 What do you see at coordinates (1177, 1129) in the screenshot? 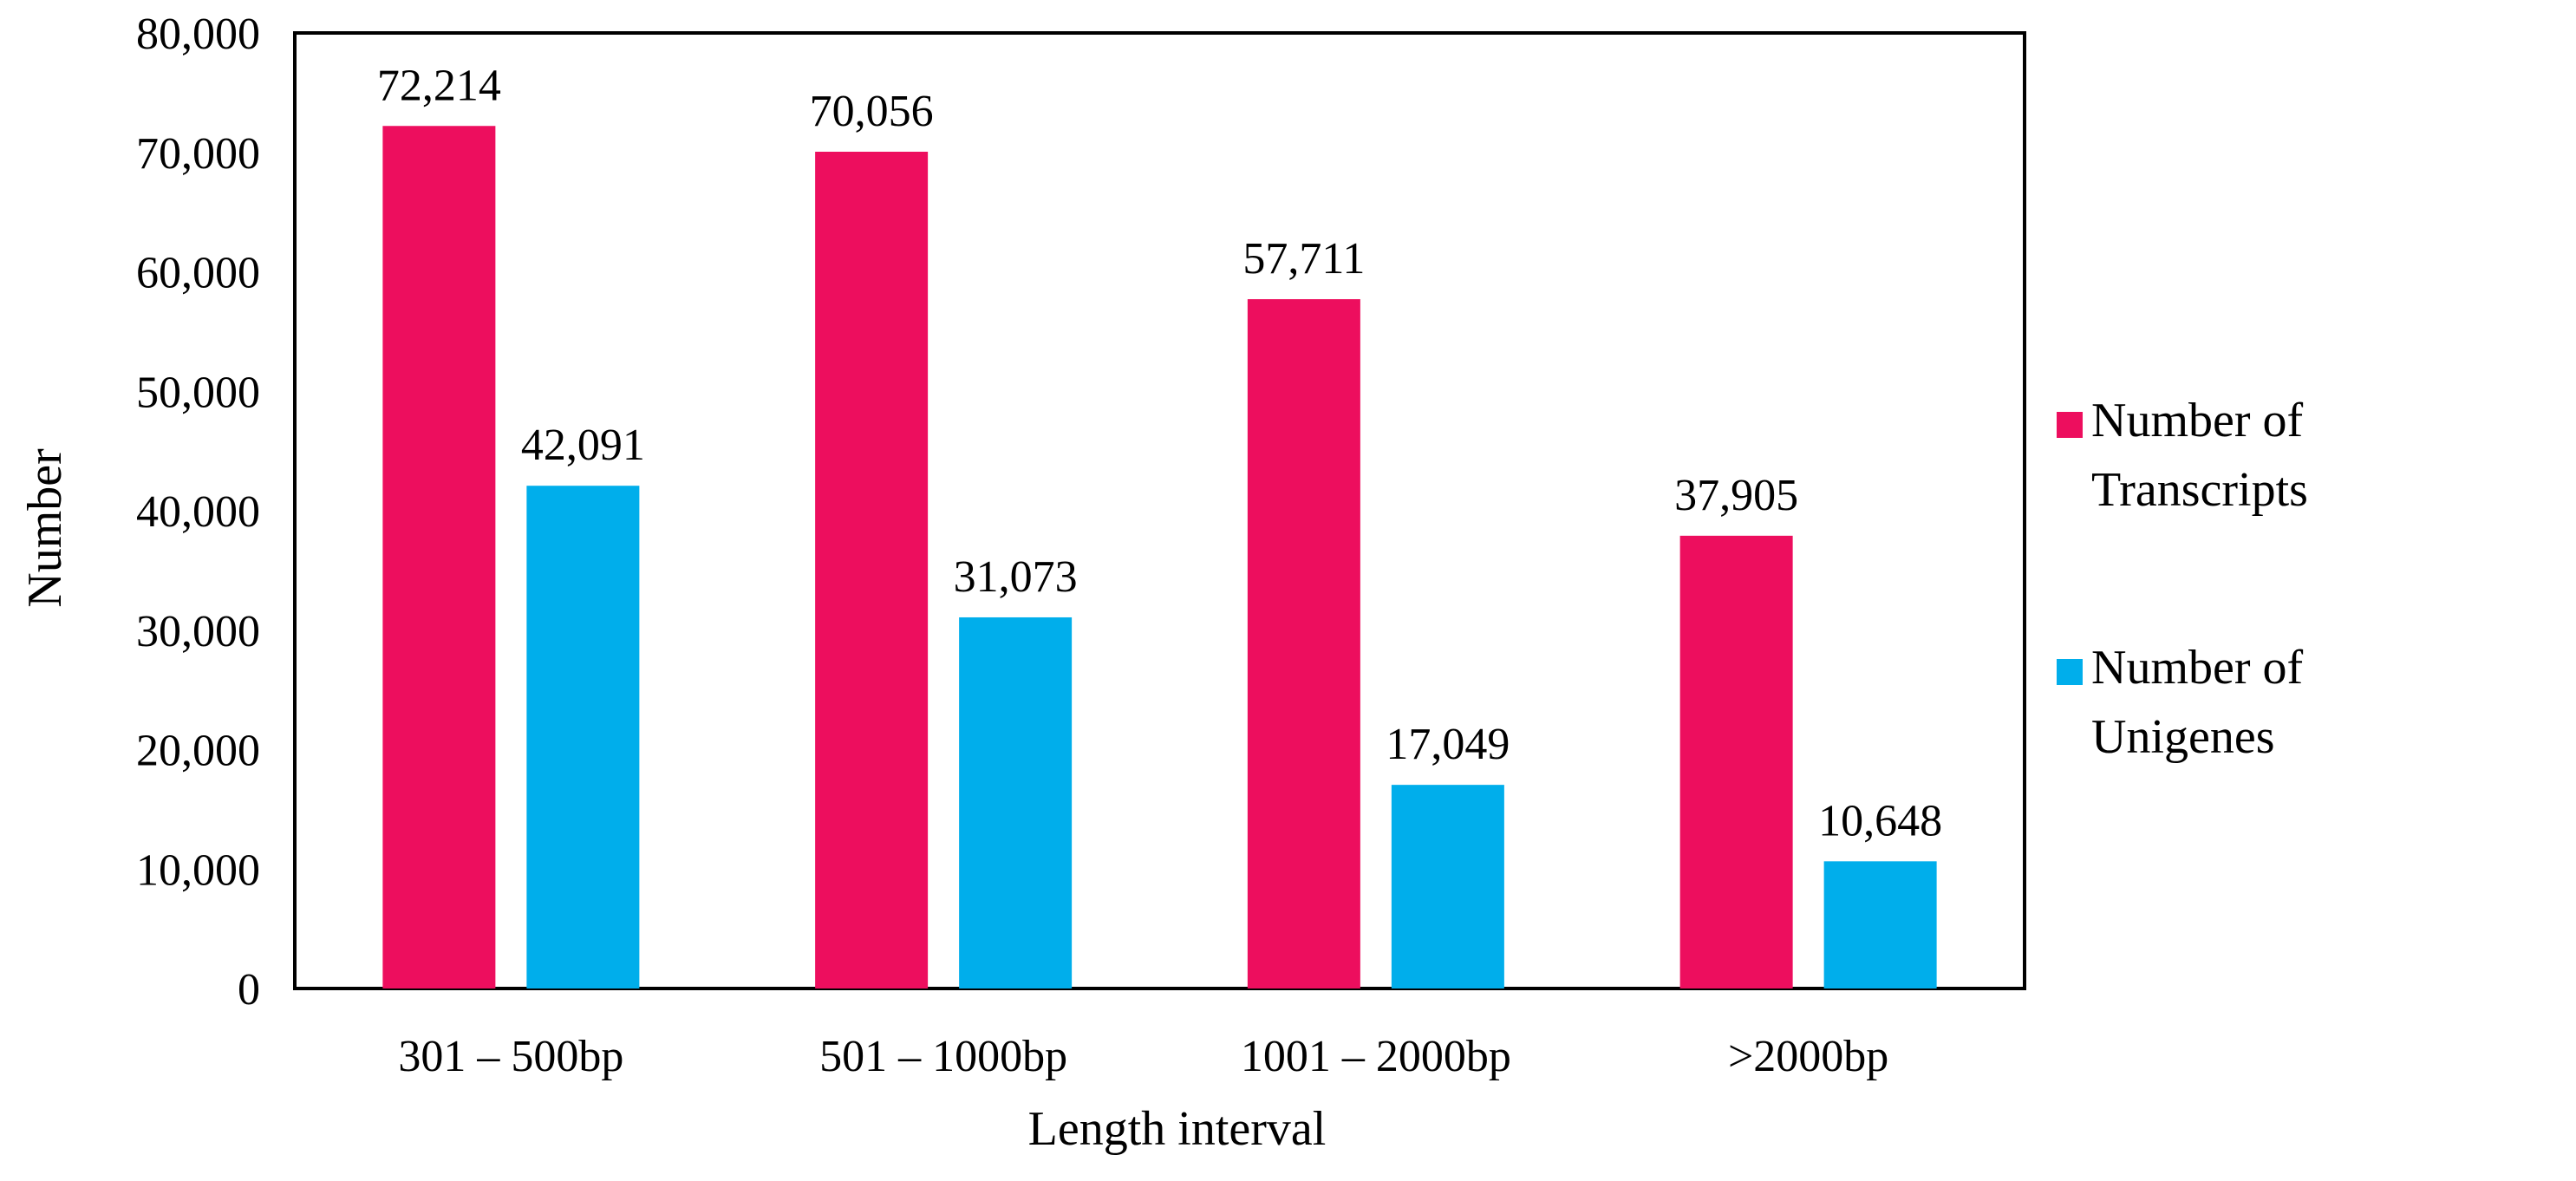
I see `x-axis-title: Length interval` at bounding box center [1177, 1129].